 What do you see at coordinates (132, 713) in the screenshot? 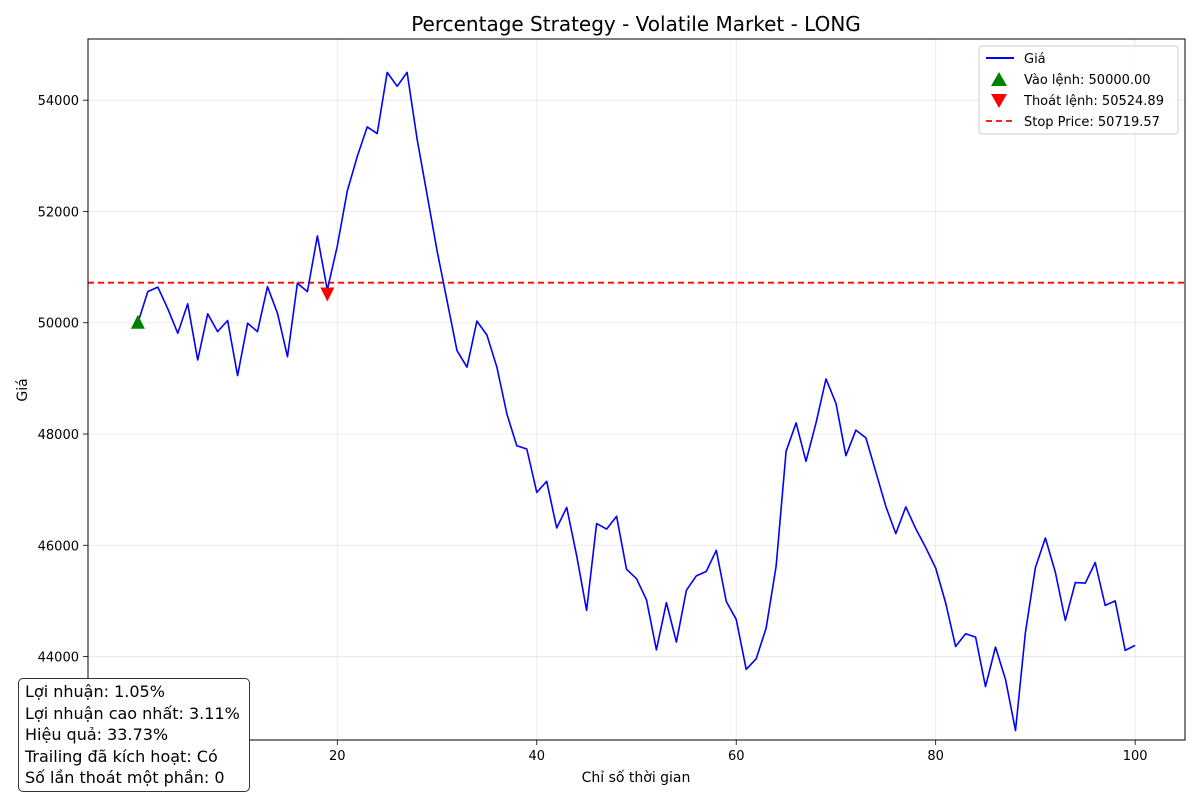
I see `stat-max-profit: Lợi nhuận cao nhất: 3.11%` at bounding box center [132, 713].